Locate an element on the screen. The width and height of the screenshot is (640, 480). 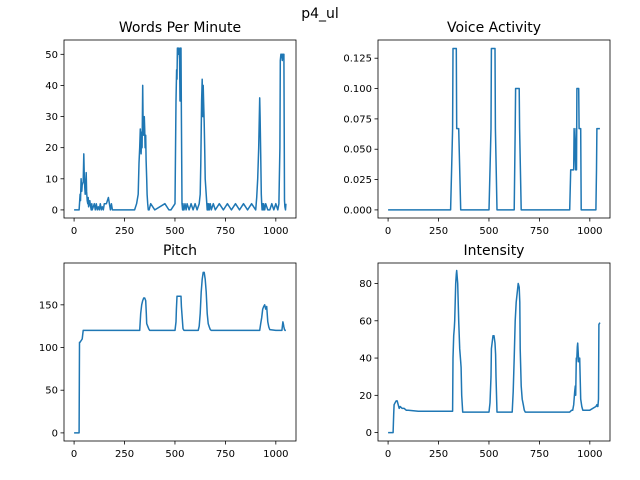
wpm-ytick-label: 30 is located at coordinates (51, 117).